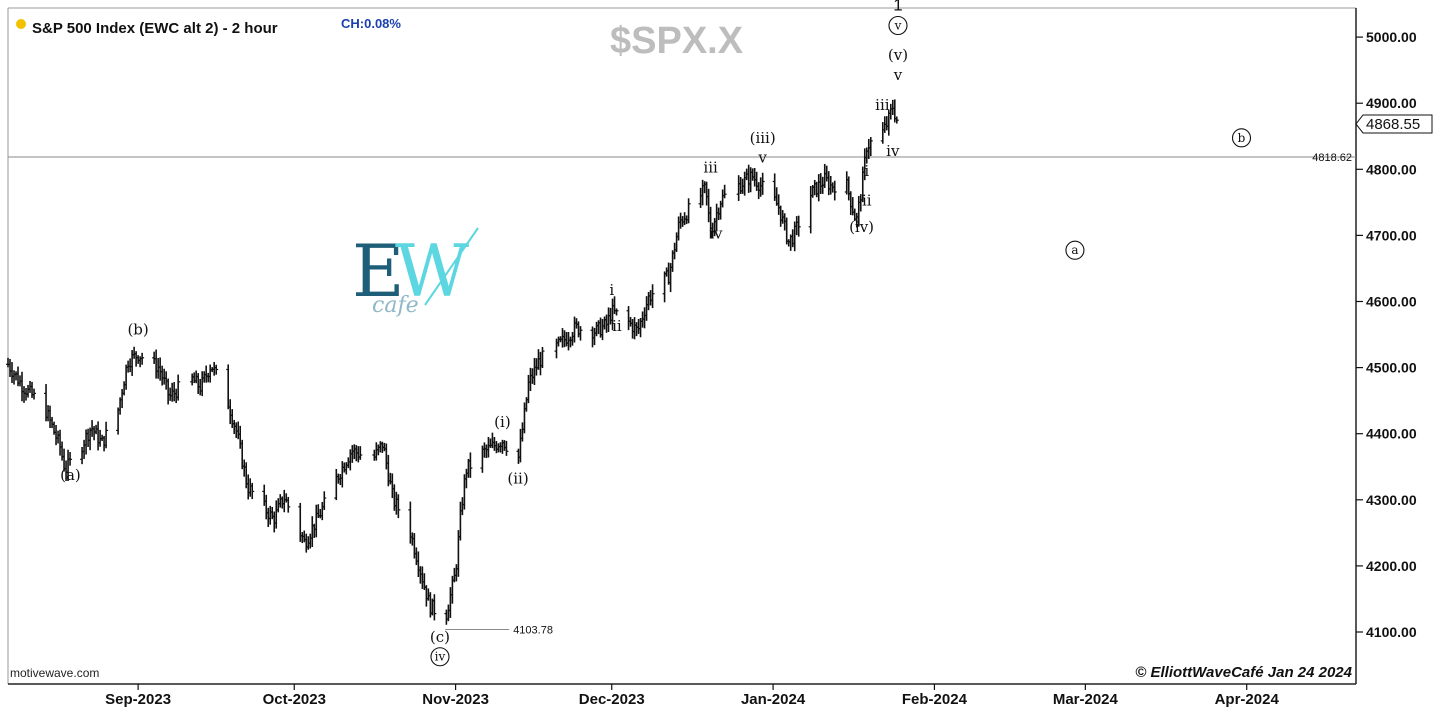 Image resolution: width=1456 pixels, height=726 pixels. I want to click on low-marker-label: 4103.78, so click(533, 631).